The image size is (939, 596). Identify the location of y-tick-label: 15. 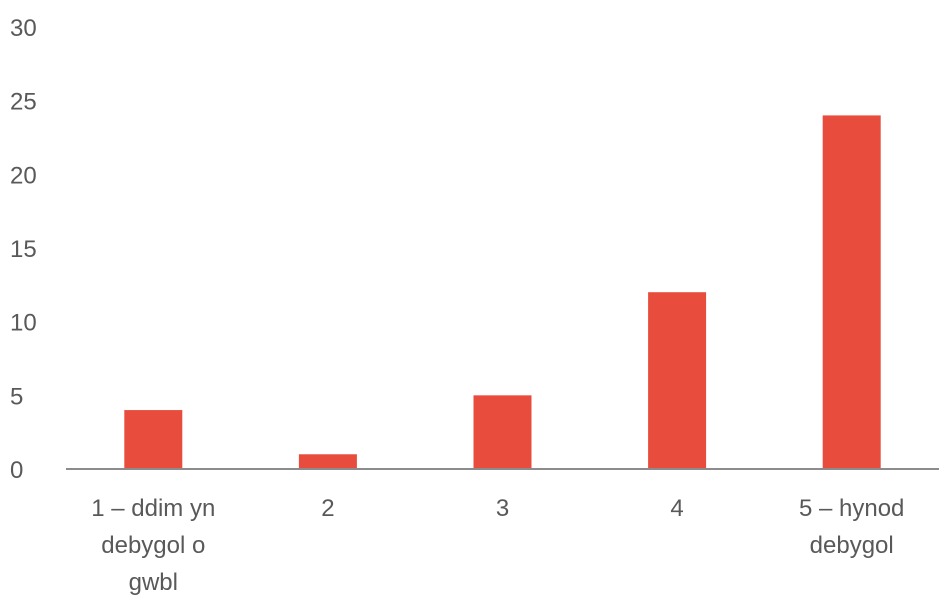
(23, 249).